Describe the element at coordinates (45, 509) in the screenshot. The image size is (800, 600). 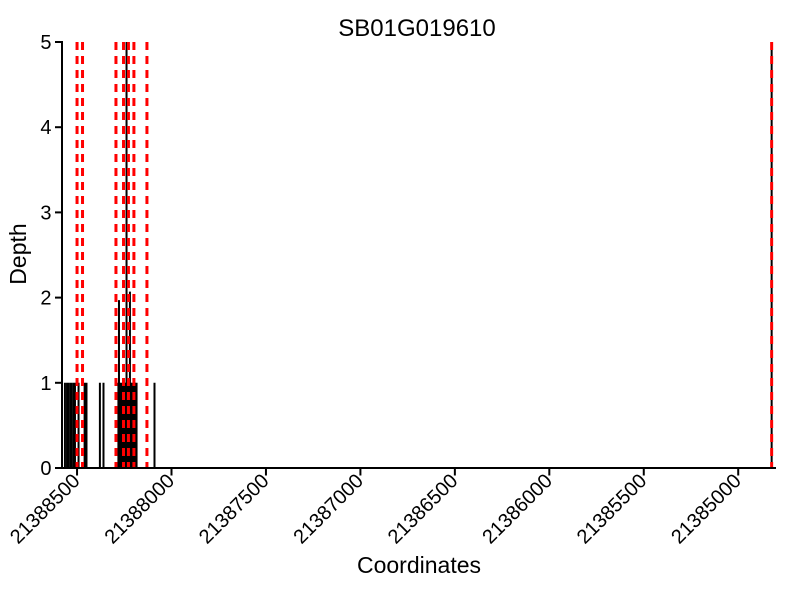
I see `x-tick-label: 21388500` at that location.